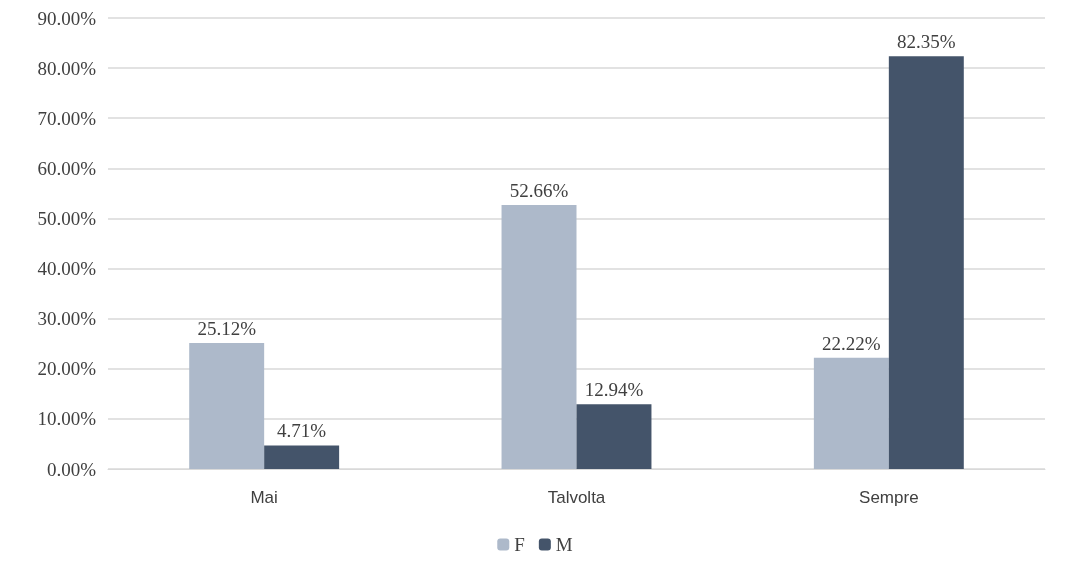 The height and width of the screenshot is (563, 1070). I want to click on data-label: 82.35%, so click(926, 42).